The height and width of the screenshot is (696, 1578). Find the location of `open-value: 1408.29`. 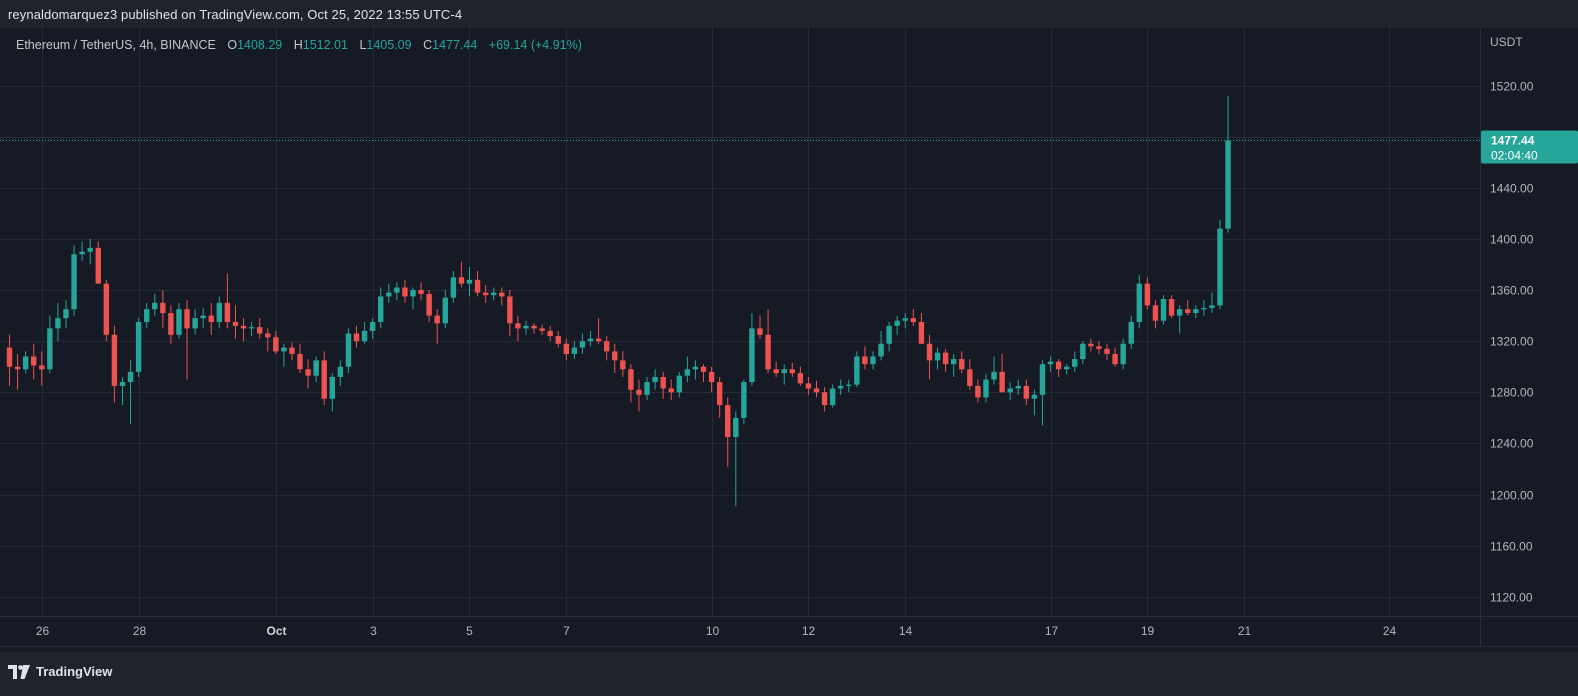

open-value: 1408.29 is located at coordinates (260, 45).